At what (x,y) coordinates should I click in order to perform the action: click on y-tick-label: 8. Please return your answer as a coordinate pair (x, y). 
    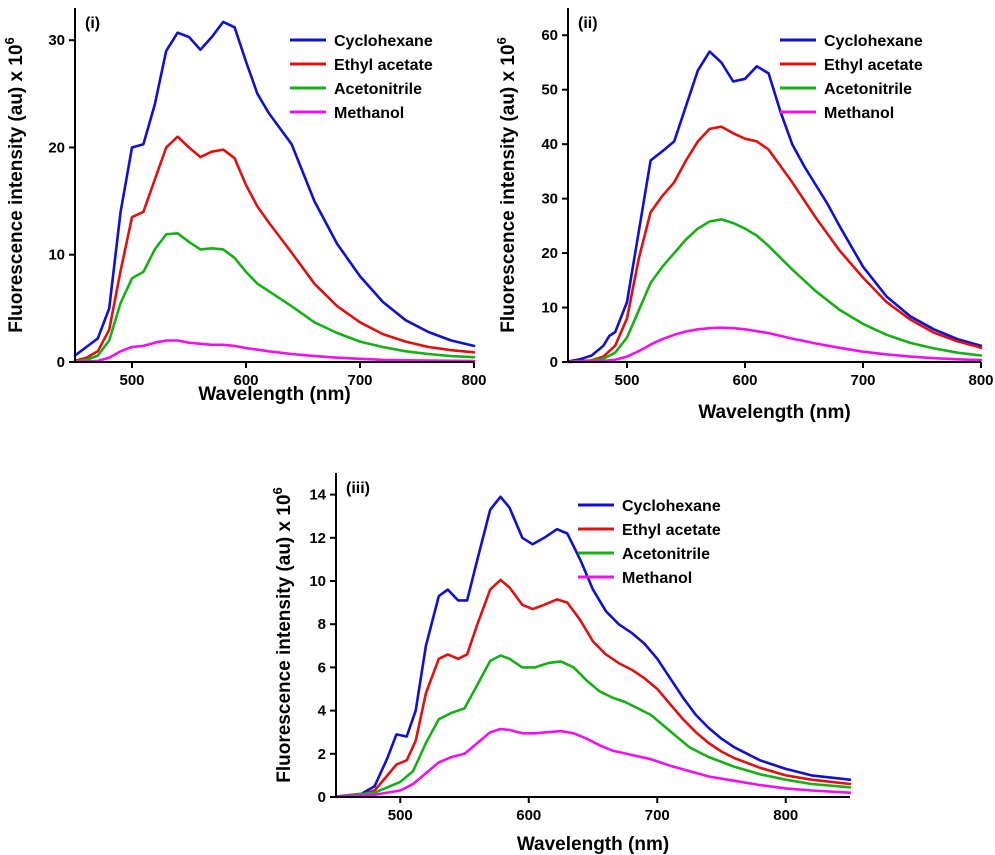
    Looking at the image, I should click on (322, 624).